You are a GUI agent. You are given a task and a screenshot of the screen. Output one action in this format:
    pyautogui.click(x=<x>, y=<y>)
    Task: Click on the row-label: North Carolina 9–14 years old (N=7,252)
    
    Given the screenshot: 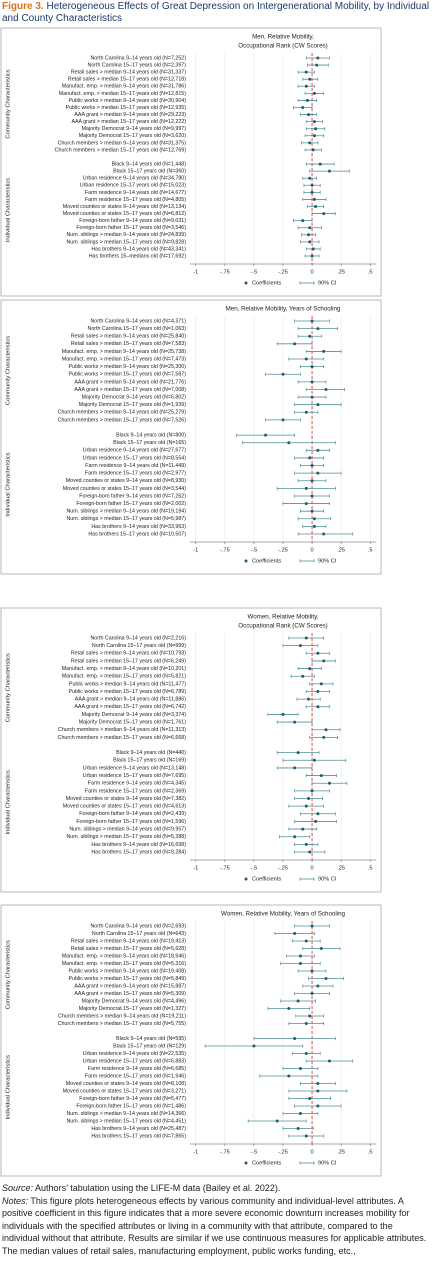 What is the action you would take?
    pyautogui.click(x=138, y=58)
    